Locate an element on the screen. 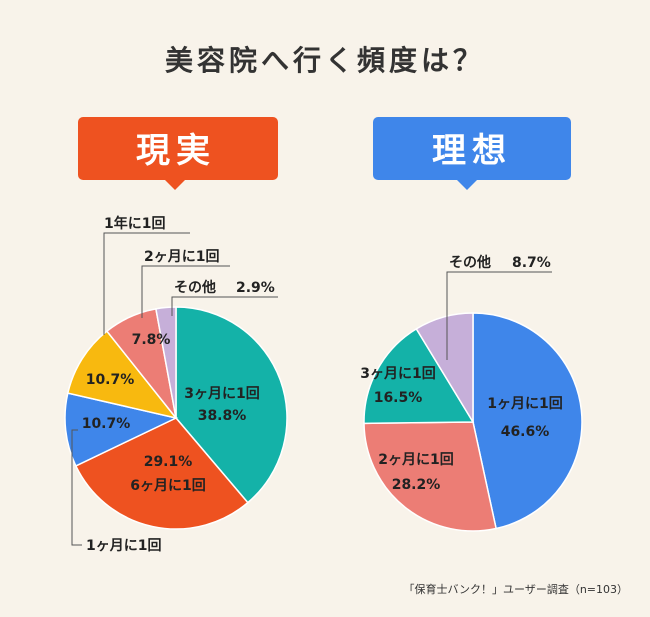  real-leader-other is located at coordinates (224, 306).